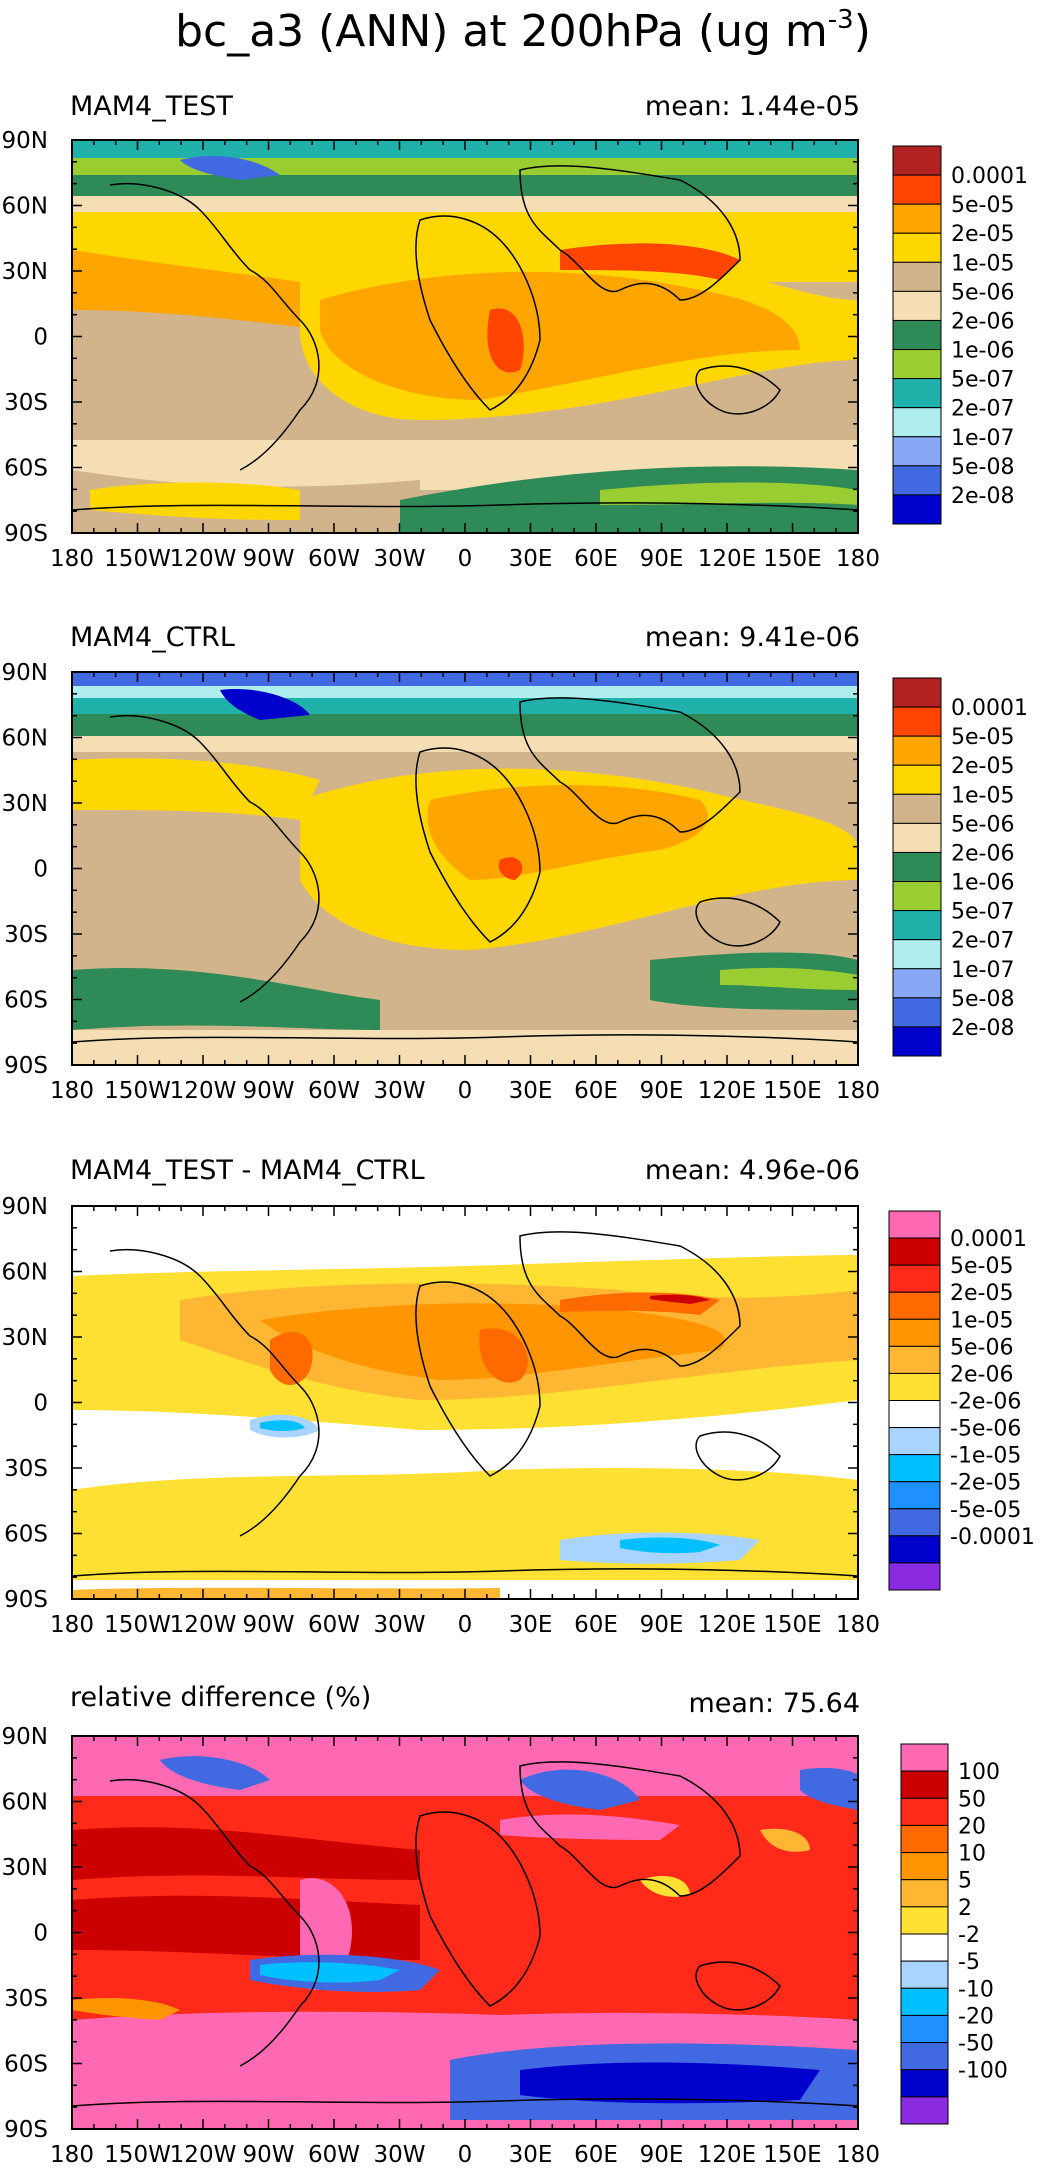  I want to click on colorbar-label: 1e-06, so click(982, 883).